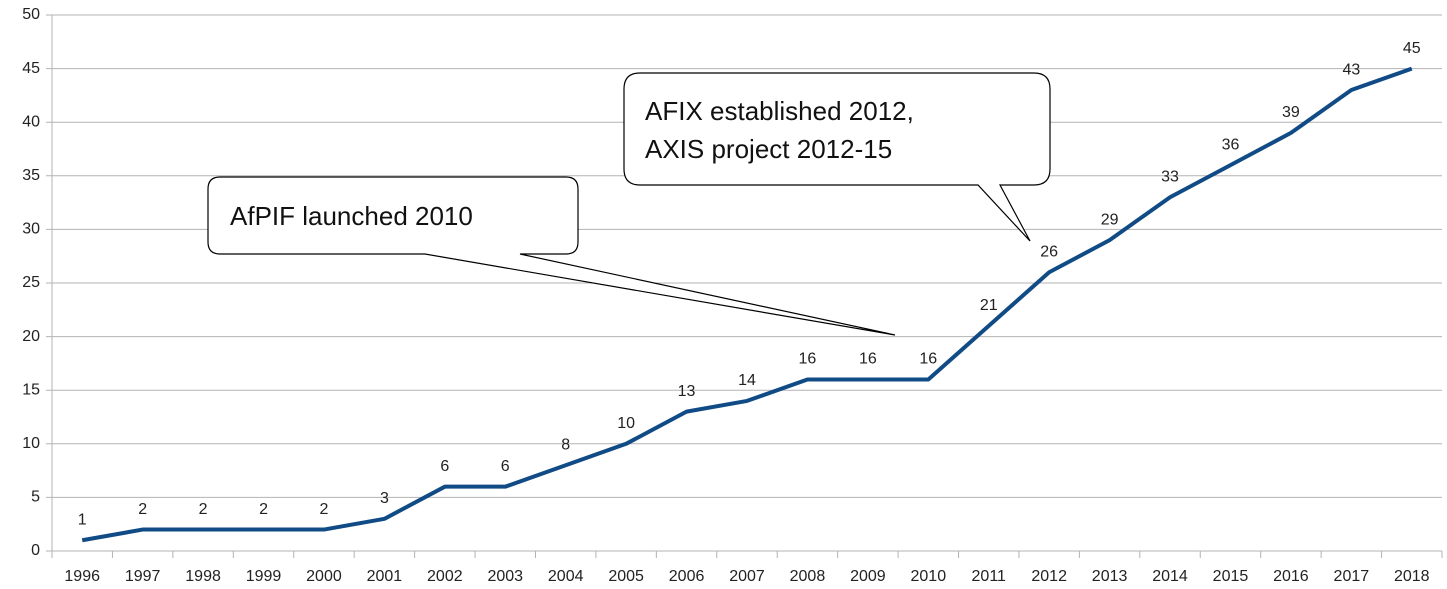  Describe the element at coordinates (324, 576) in the screenshot. I see `x-tick-label: 2000` at that location.